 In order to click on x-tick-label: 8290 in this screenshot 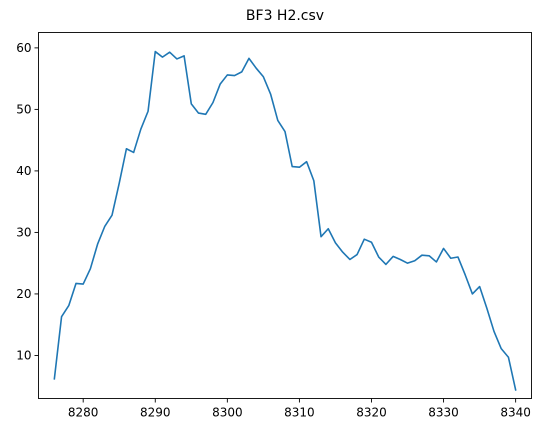, I will do `click(155, 413)`.